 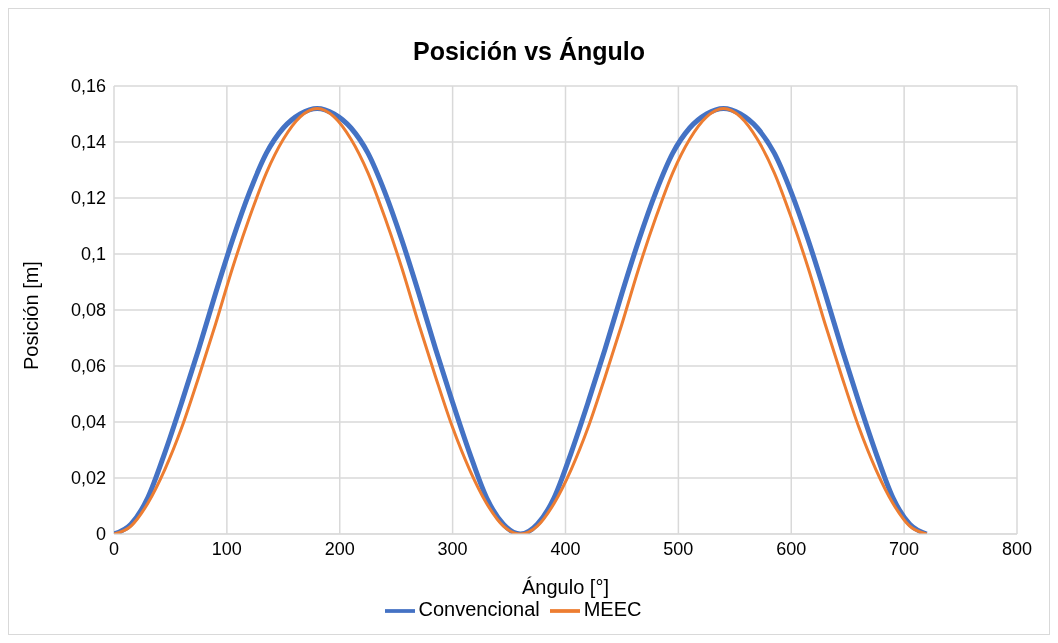 I want to click on y-tick-label: 0,04, so click(x=88, y=422).